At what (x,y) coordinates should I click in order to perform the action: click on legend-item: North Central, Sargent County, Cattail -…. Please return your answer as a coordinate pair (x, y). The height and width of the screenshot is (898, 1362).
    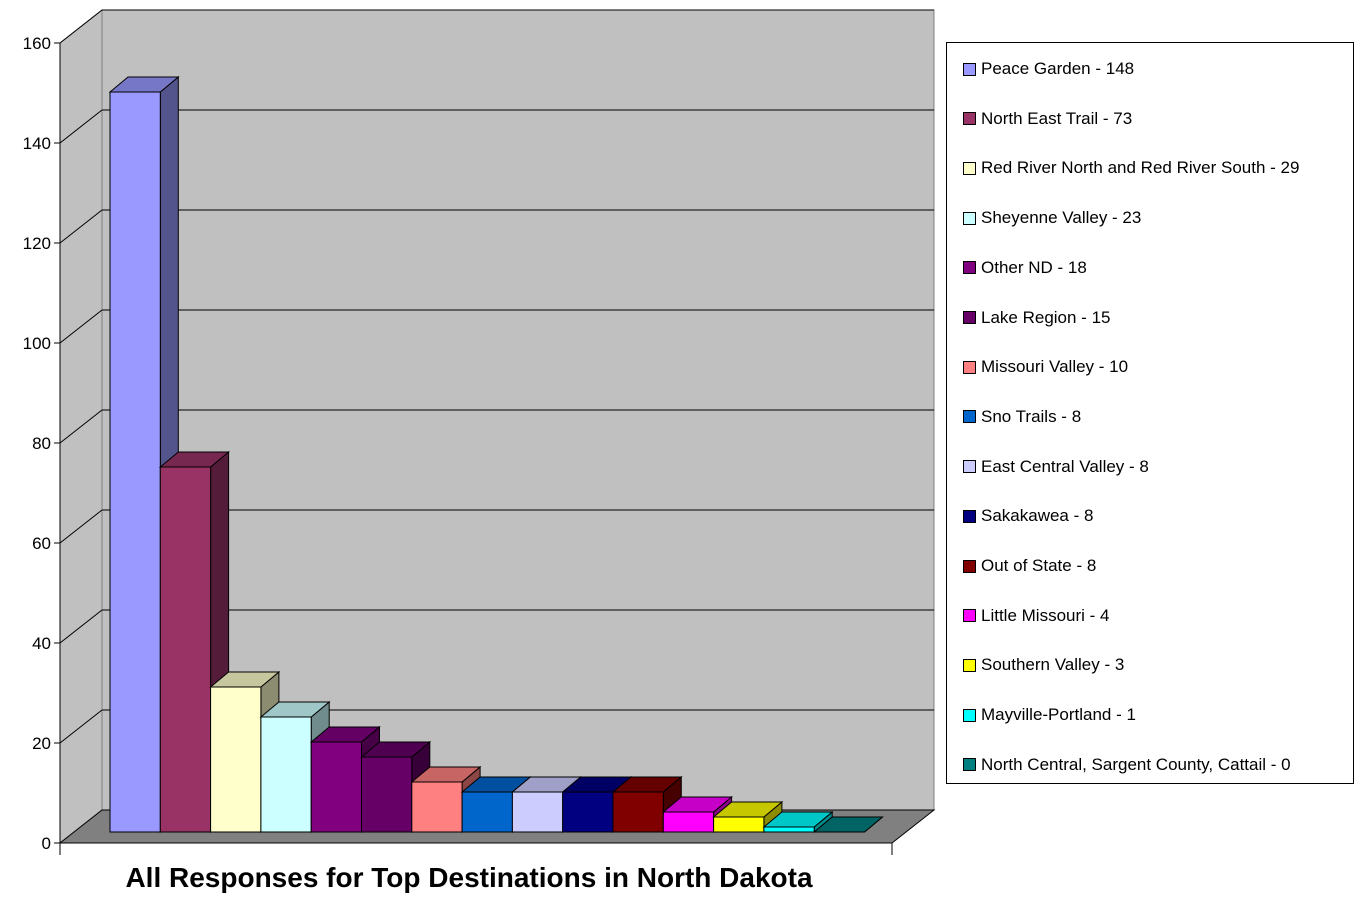
    Looking at the image, I should click on (1127, 765).